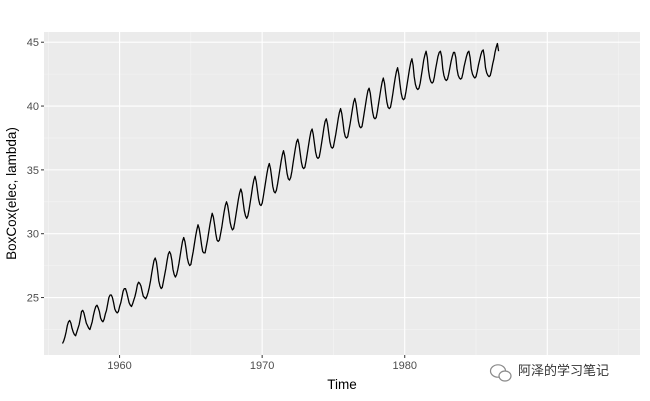 The height and width of the screenshot is (401, 650). What do you see at coordinates (33, 235) in the screenshot?
I see `y-tick-label: 30` at bounding box center [33, 235].